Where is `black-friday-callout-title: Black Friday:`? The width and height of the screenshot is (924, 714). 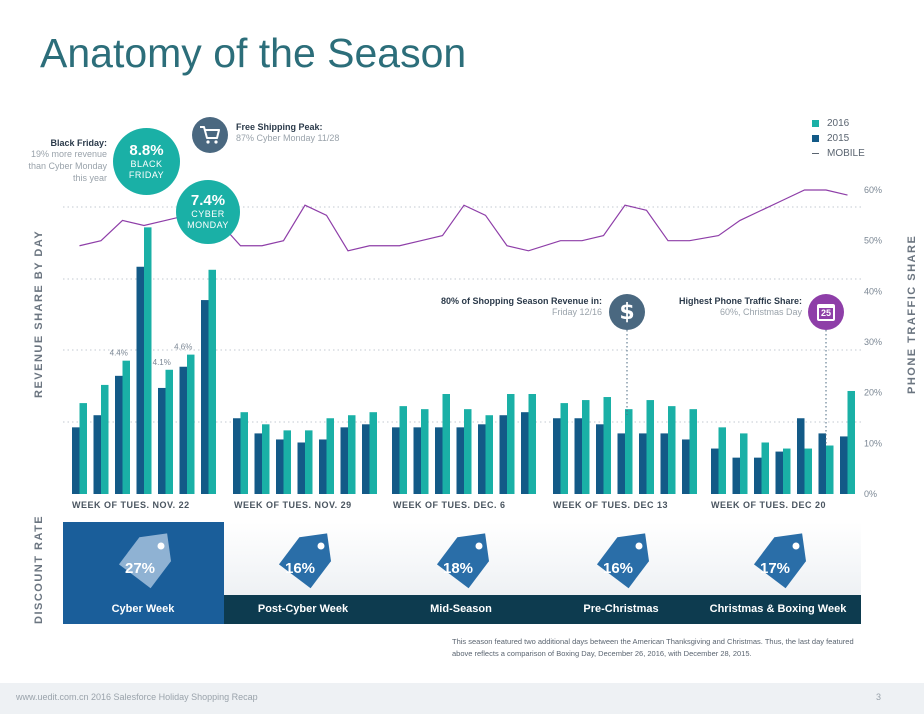 black-friday-callout-title: Black Friday: is located at coordinates (78, 143).